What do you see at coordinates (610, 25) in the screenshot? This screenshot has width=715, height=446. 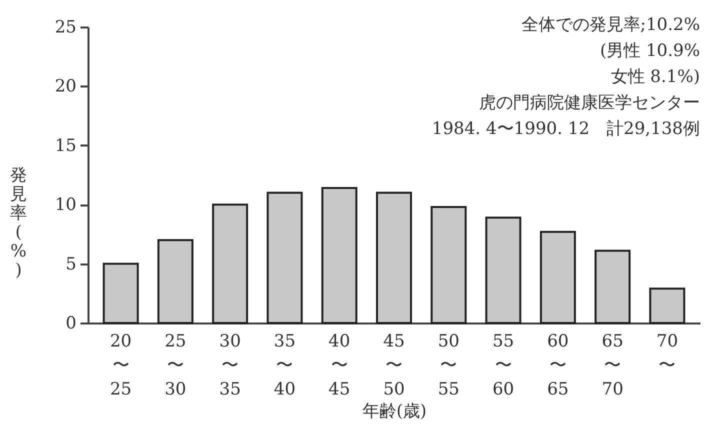 I see `annotation: 全体での発見率;10.2%` at bounding box center [610, 25].